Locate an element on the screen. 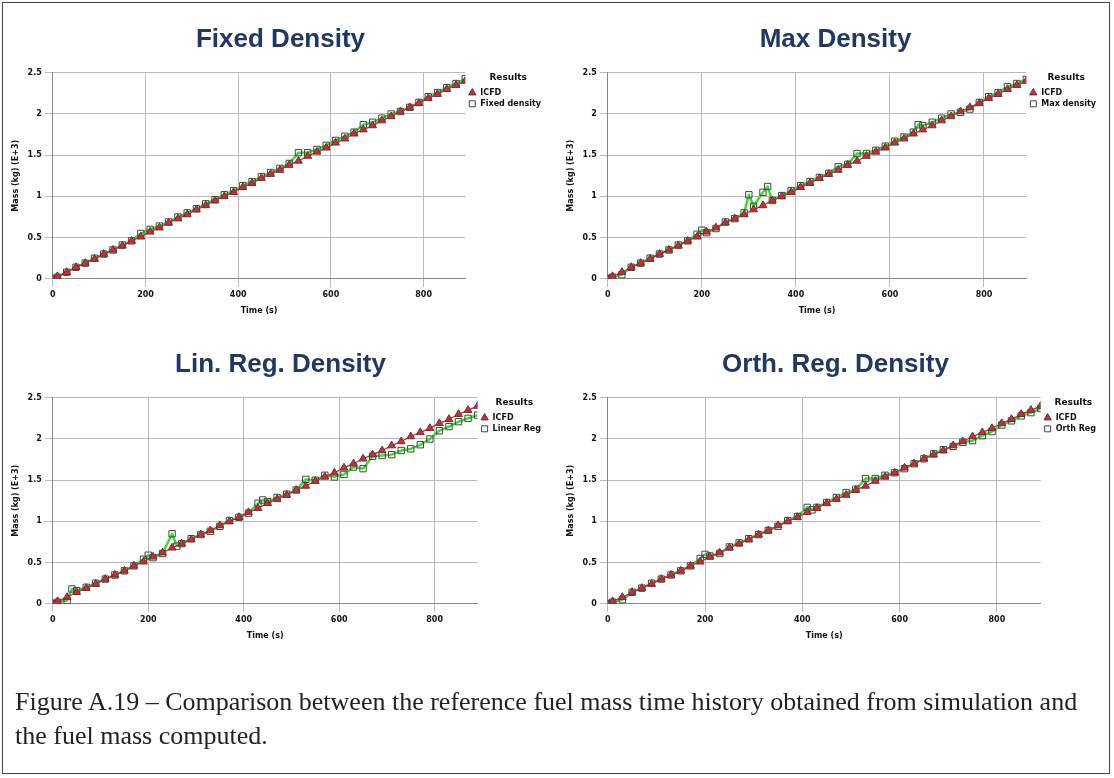  legend-label: Max density is located at coordinates (1069, 103).